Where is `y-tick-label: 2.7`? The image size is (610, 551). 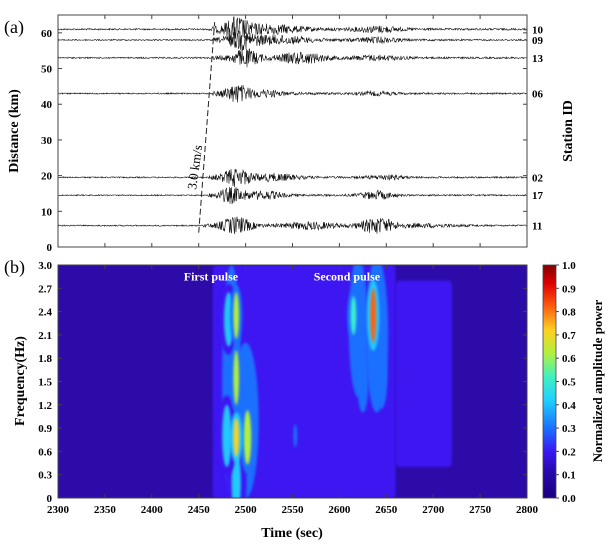
y-tick-label: 2.7 is located at coordinates (45, 289).